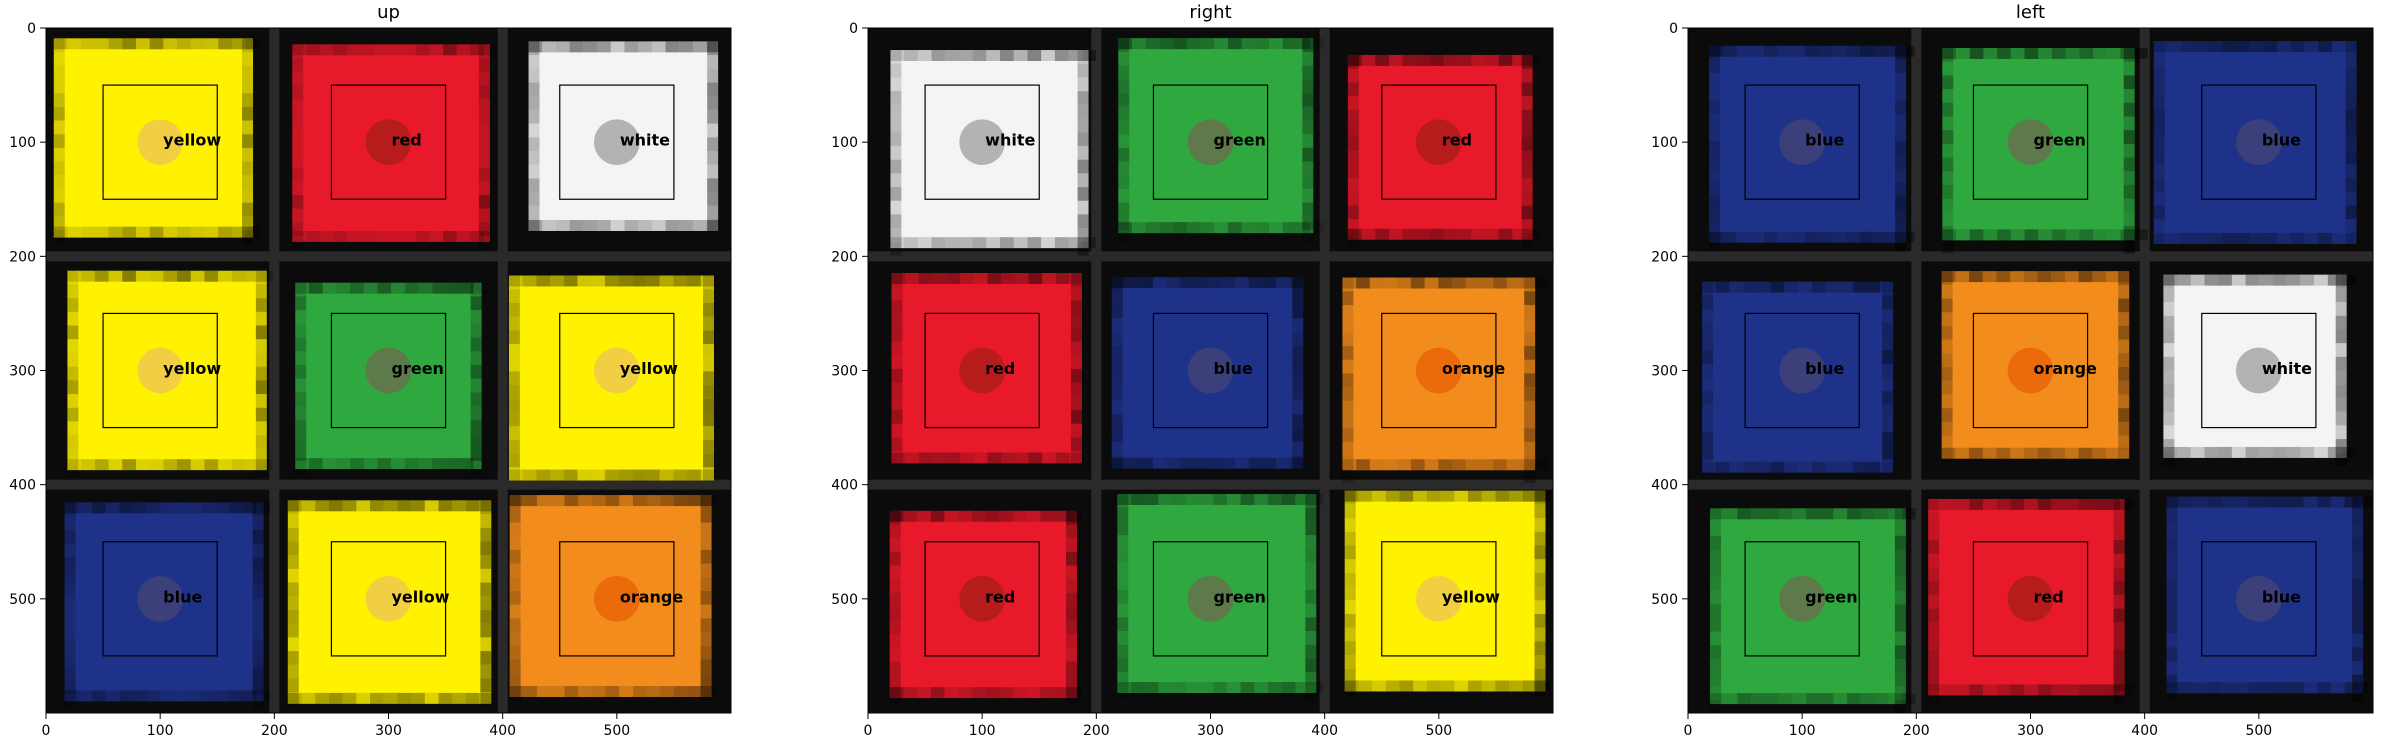 The height and width of the screenshot is (749, 2381). Describe the element at coordinates (22, 372) in the screenshot. I see `y-tick-label: 300` at that location.